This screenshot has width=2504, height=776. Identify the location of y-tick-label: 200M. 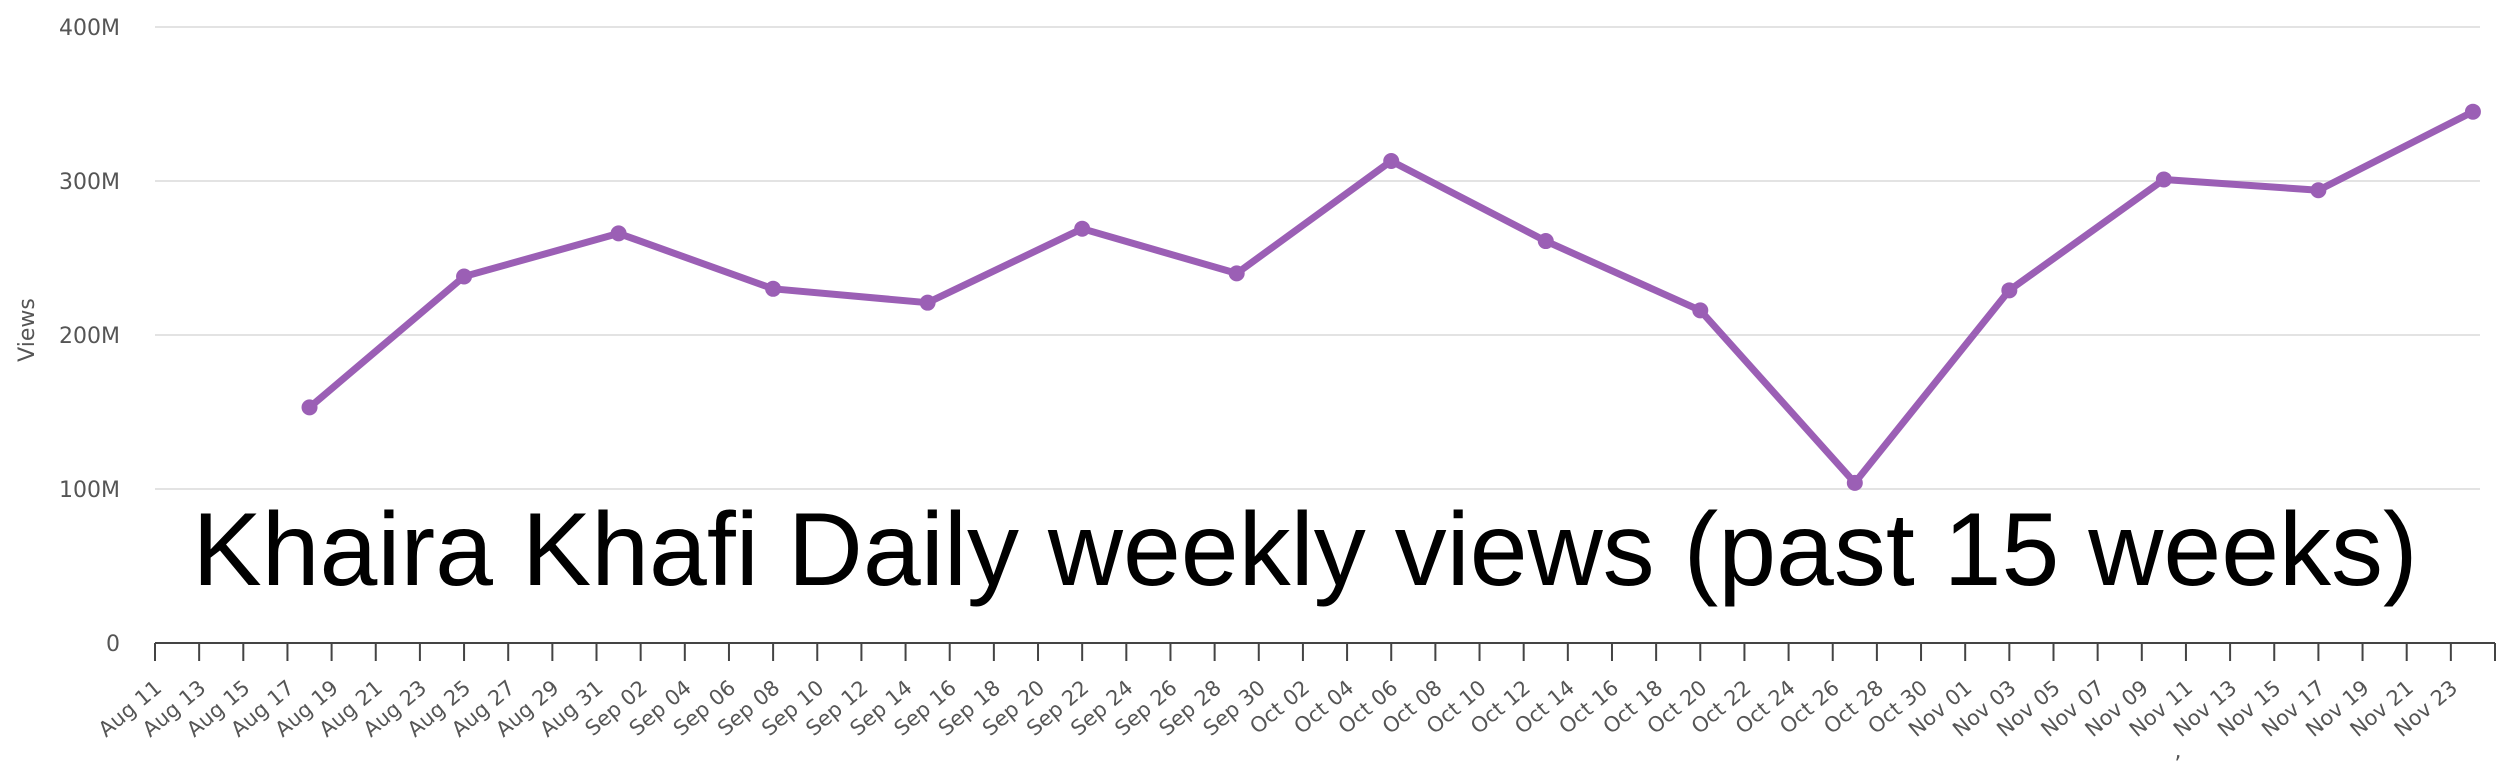
(89, 336).